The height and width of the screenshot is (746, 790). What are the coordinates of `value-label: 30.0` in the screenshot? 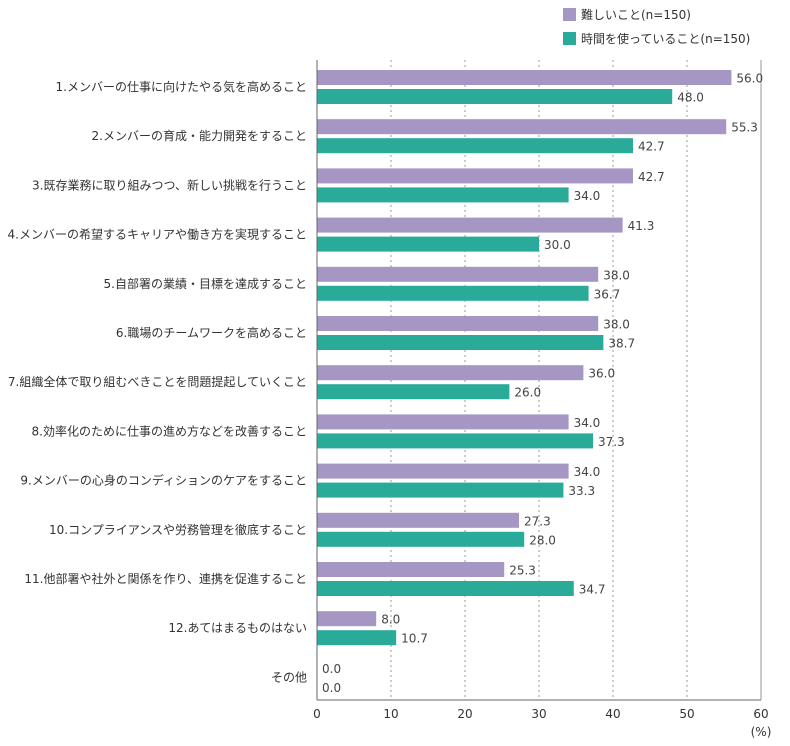 It's located at (557, 245).